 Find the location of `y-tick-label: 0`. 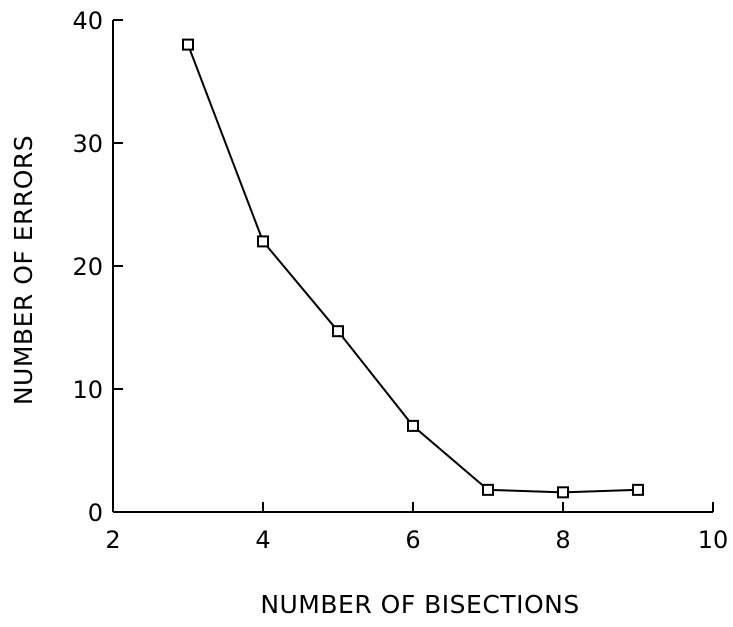

y-tick-label: 0 is located at coordinates (95, 513).